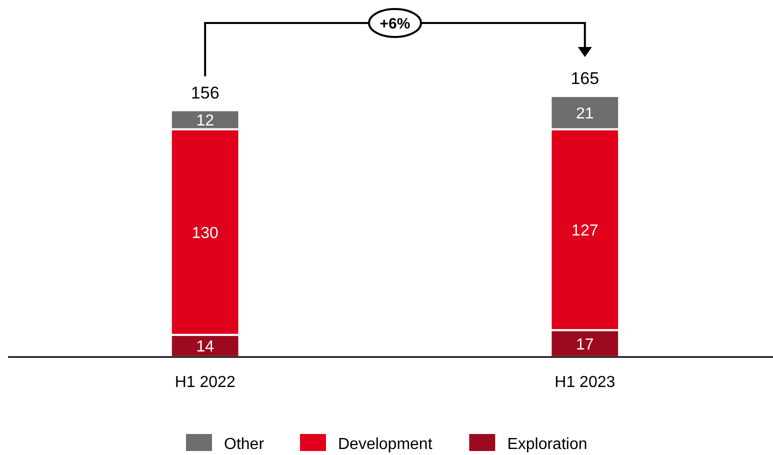 This screenshot has height=455, width=773. Describe the element at coordinates (205, 347) in the screenshot. I see `data-label: 14` at that location.